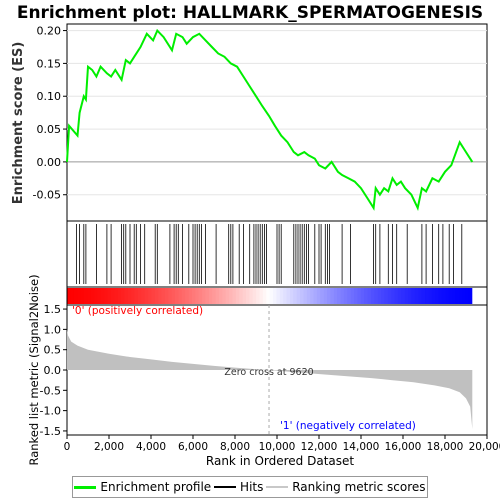 The image size is (500, 500). I want to click on negative-correlation-label: '1' (negatively correlated), so click(348, 426).